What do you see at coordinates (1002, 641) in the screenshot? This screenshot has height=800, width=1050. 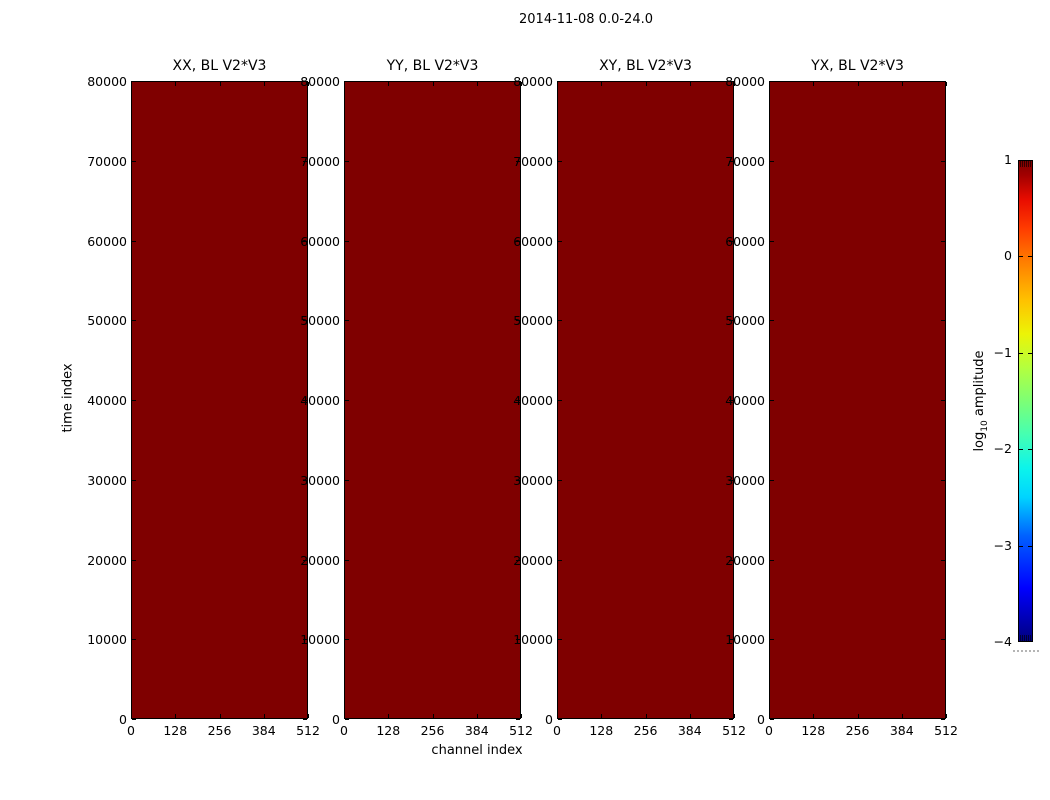 I see `colorbar-tick-label: −4` at bounding box center [1002, 641].